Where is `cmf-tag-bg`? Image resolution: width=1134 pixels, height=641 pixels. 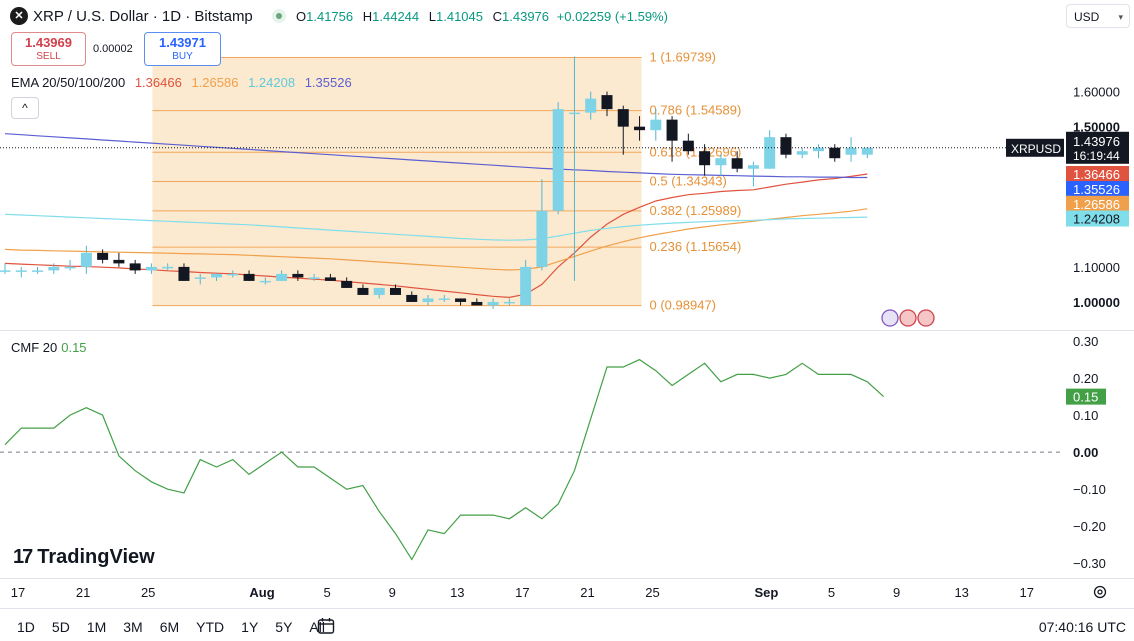 cmf-tag-bg is located at coordinates (1086, 396).